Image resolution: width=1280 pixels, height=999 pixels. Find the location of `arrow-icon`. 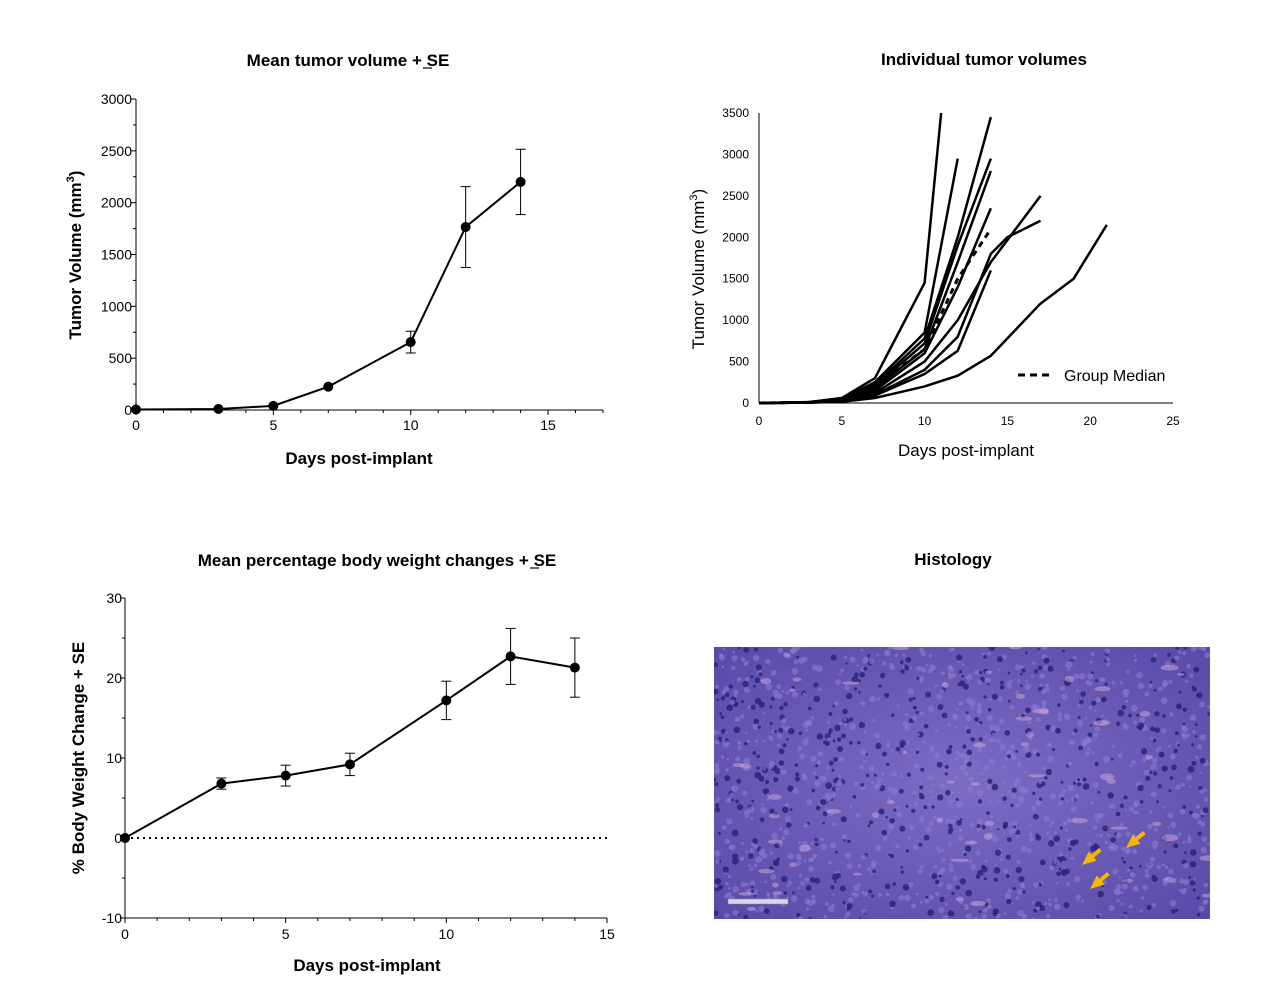

arrow-icon is located at coordinates (1092, 856).